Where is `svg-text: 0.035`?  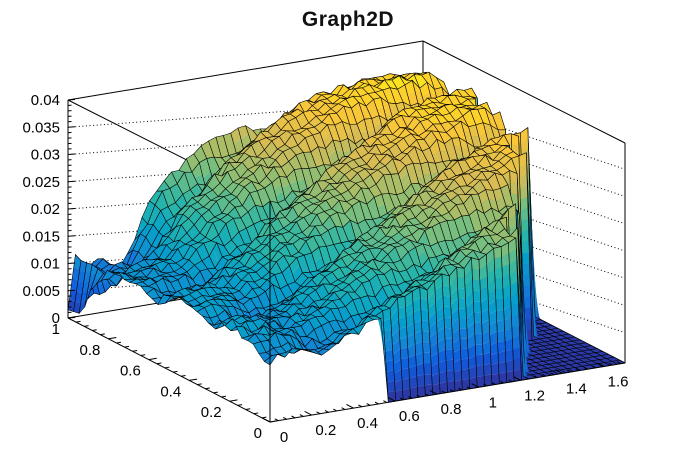 svg-text: 0.035 is located at coordinates (41, 127).